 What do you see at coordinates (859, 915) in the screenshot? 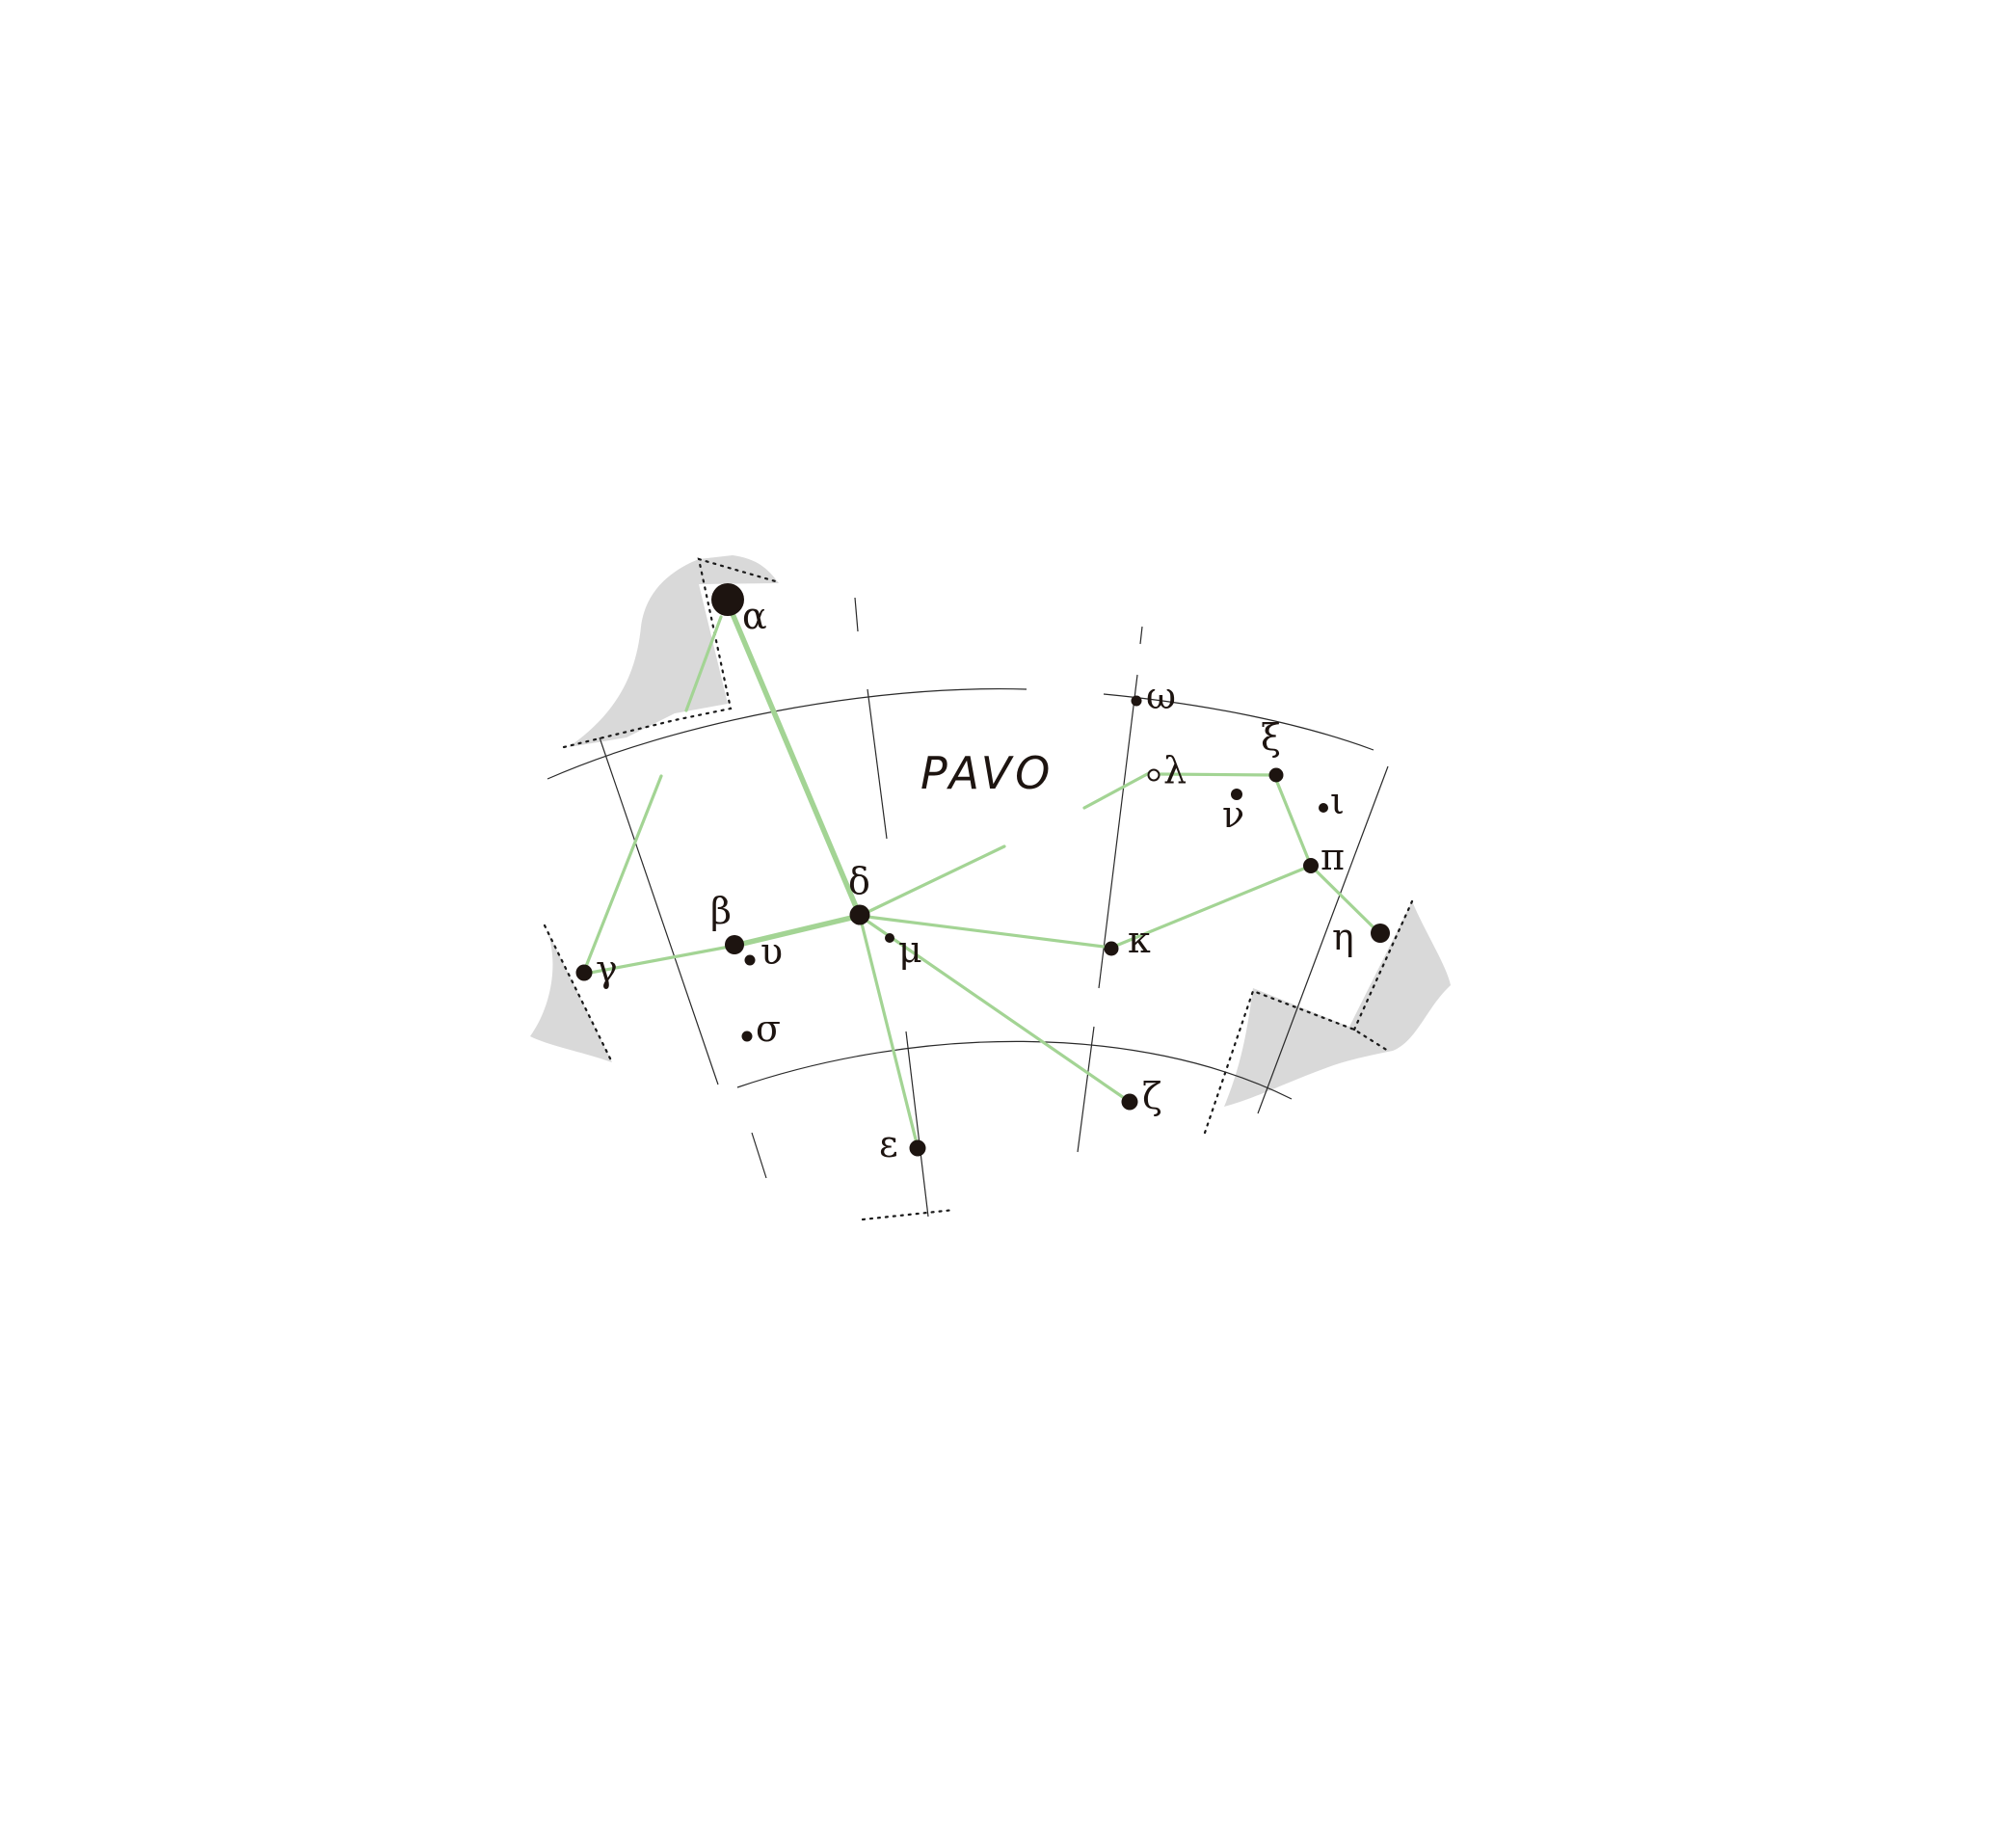
I see `star-delta` at bounding box center [859, 915].